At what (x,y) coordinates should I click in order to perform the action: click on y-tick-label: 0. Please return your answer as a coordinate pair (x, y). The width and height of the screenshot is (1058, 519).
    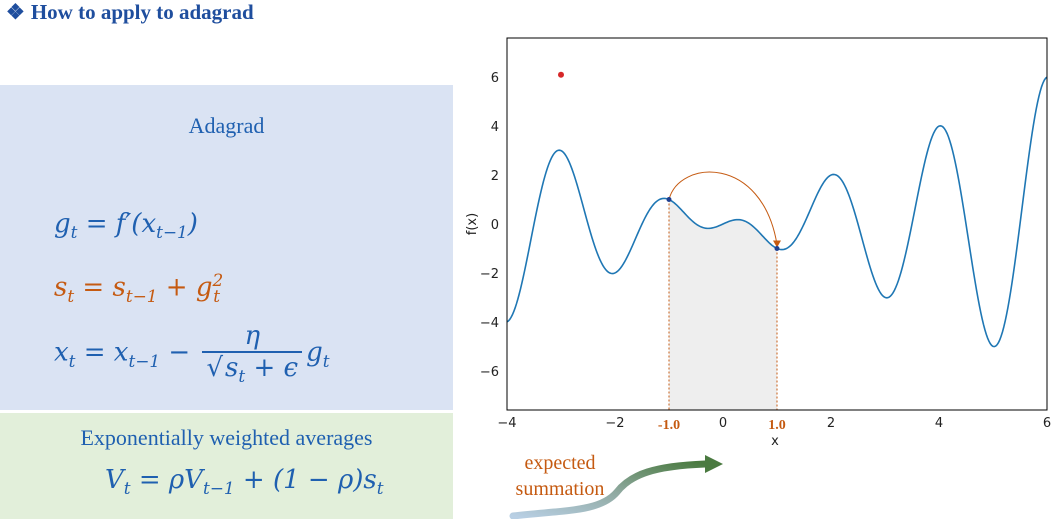
    Looking at the image, I should click on (495, 225).